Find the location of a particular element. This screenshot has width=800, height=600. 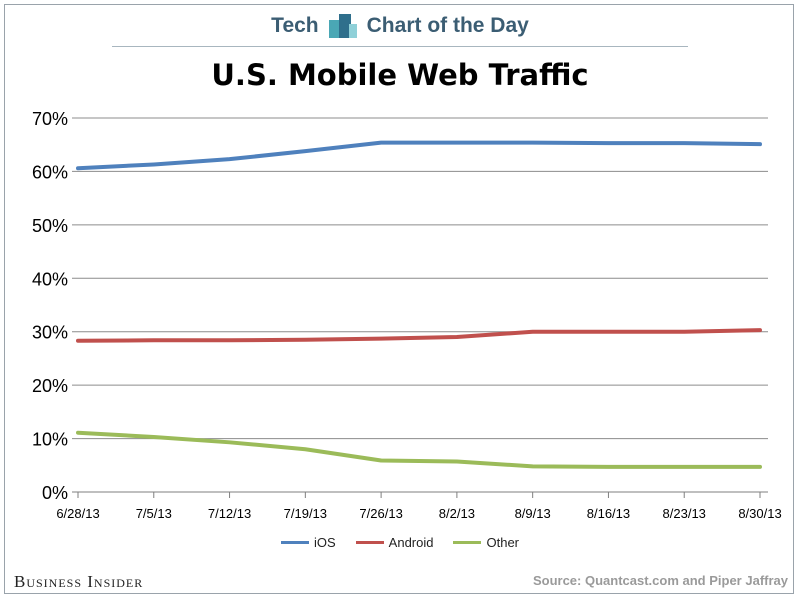

legend-swatch-ios is located at coordinates (295, 542).